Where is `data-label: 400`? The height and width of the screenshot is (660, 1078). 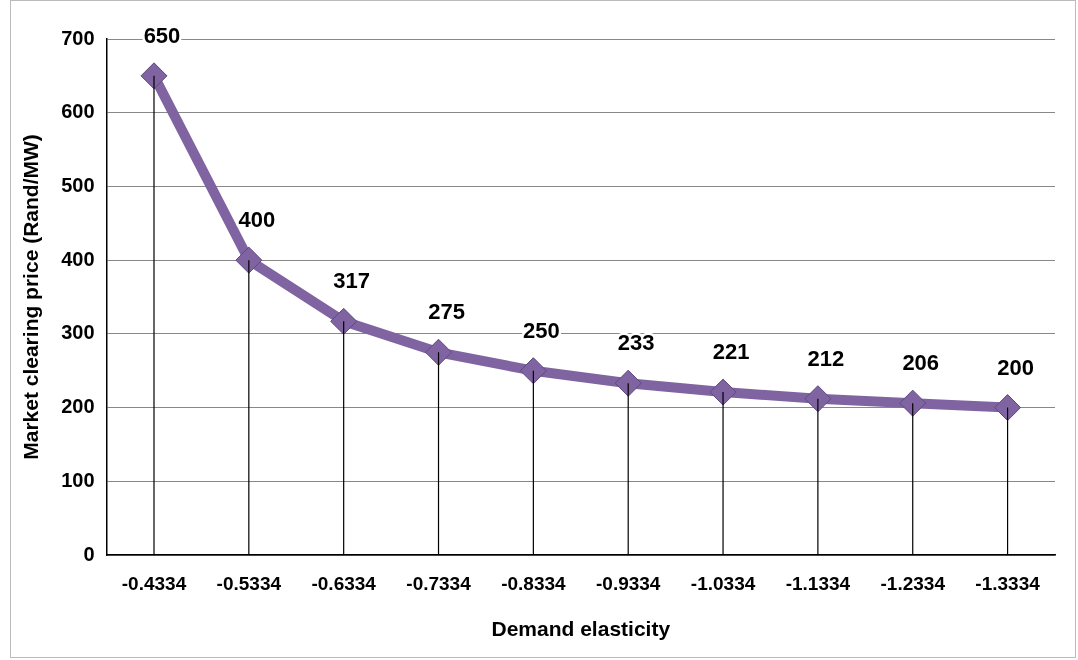
data-label: 400 is located at coordinates (257, 220).